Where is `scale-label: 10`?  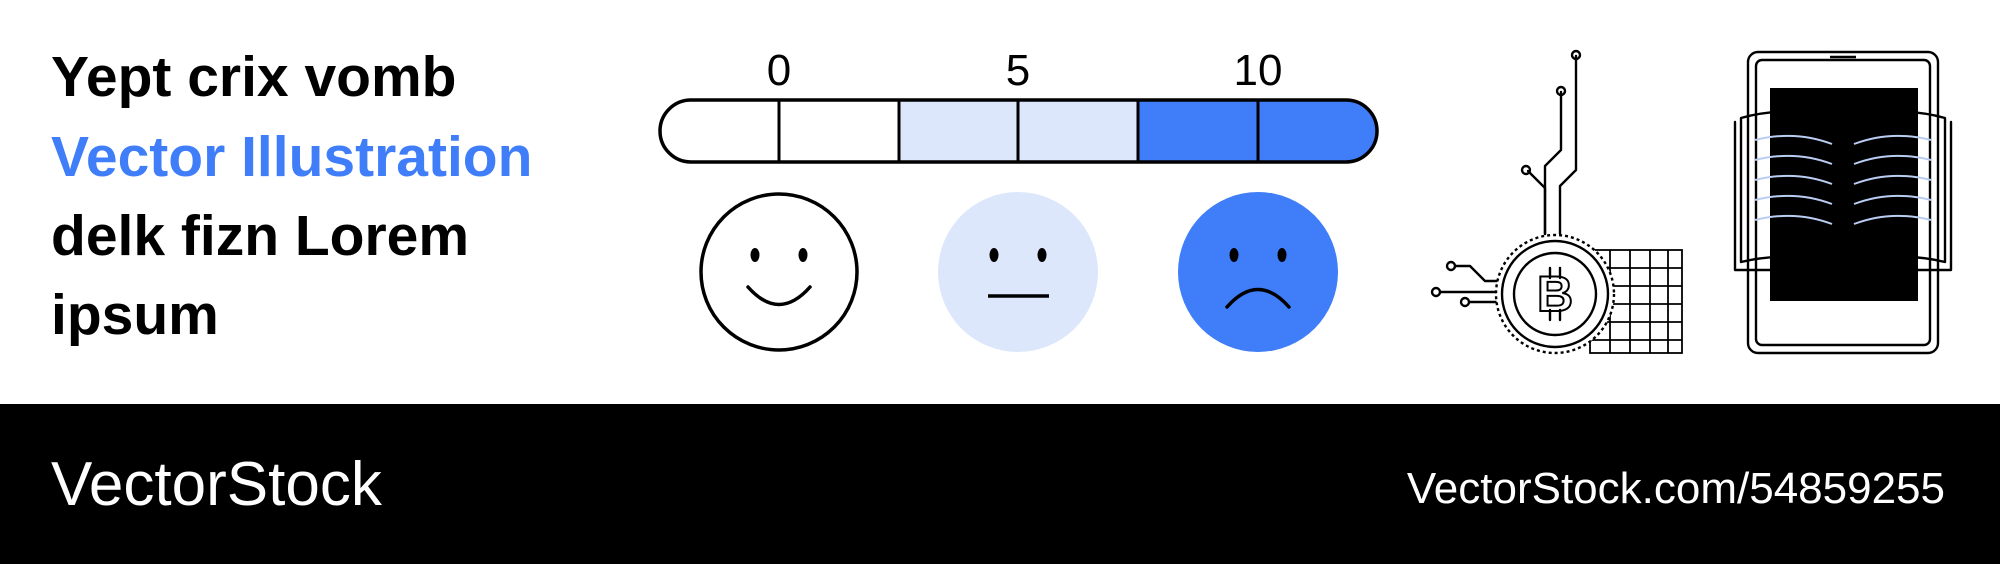
scale-label: 10 is located at coordinates (1258, 70).